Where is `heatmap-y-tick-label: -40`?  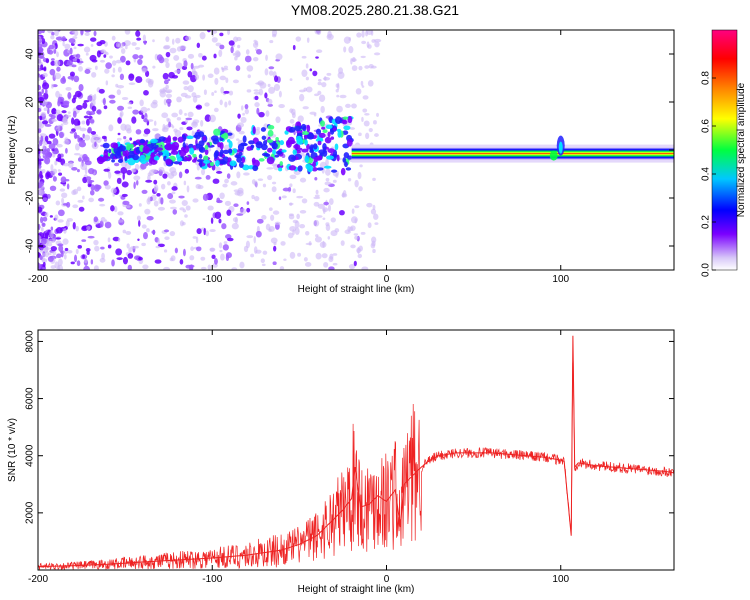 heatmap-y-tick-label: -40 is located at coordinates (30, 245).